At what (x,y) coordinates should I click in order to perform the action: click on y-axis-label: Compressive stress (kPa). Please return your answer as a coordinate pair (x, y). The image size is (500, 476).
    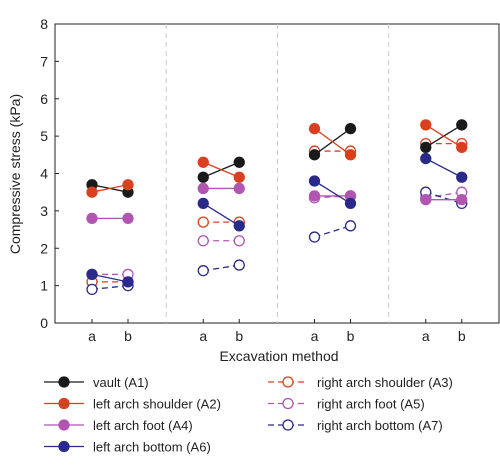
    Looking at the image, I should click on (15, 174).